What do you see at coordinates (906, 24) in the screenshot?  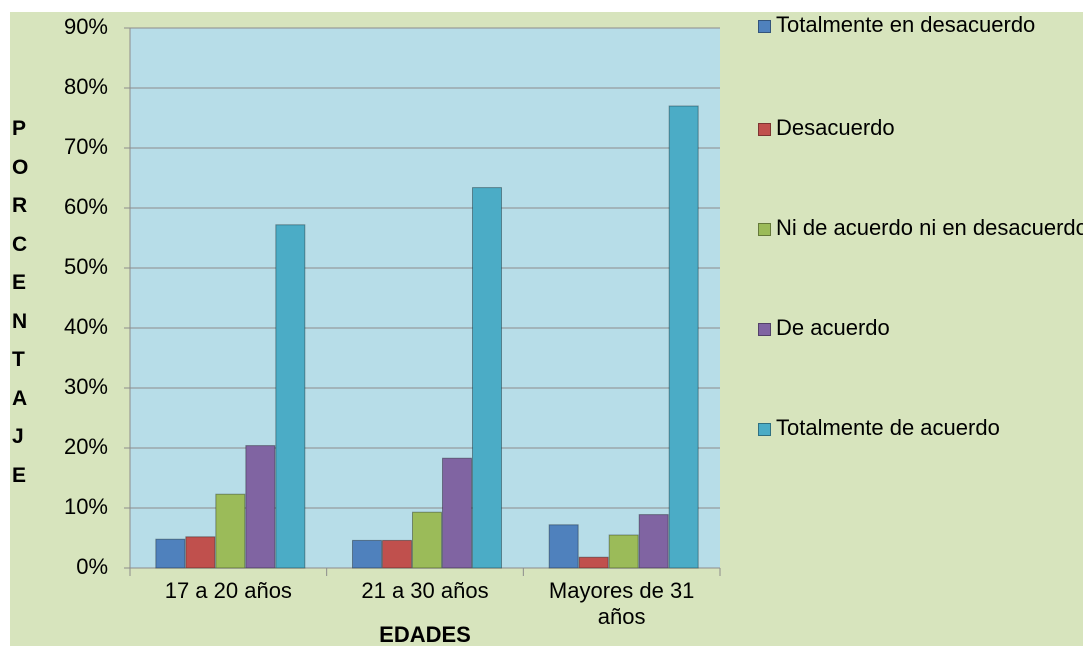 I see `legend-label: Totalmente en desacuerdo` at bounding box center [906, 24].